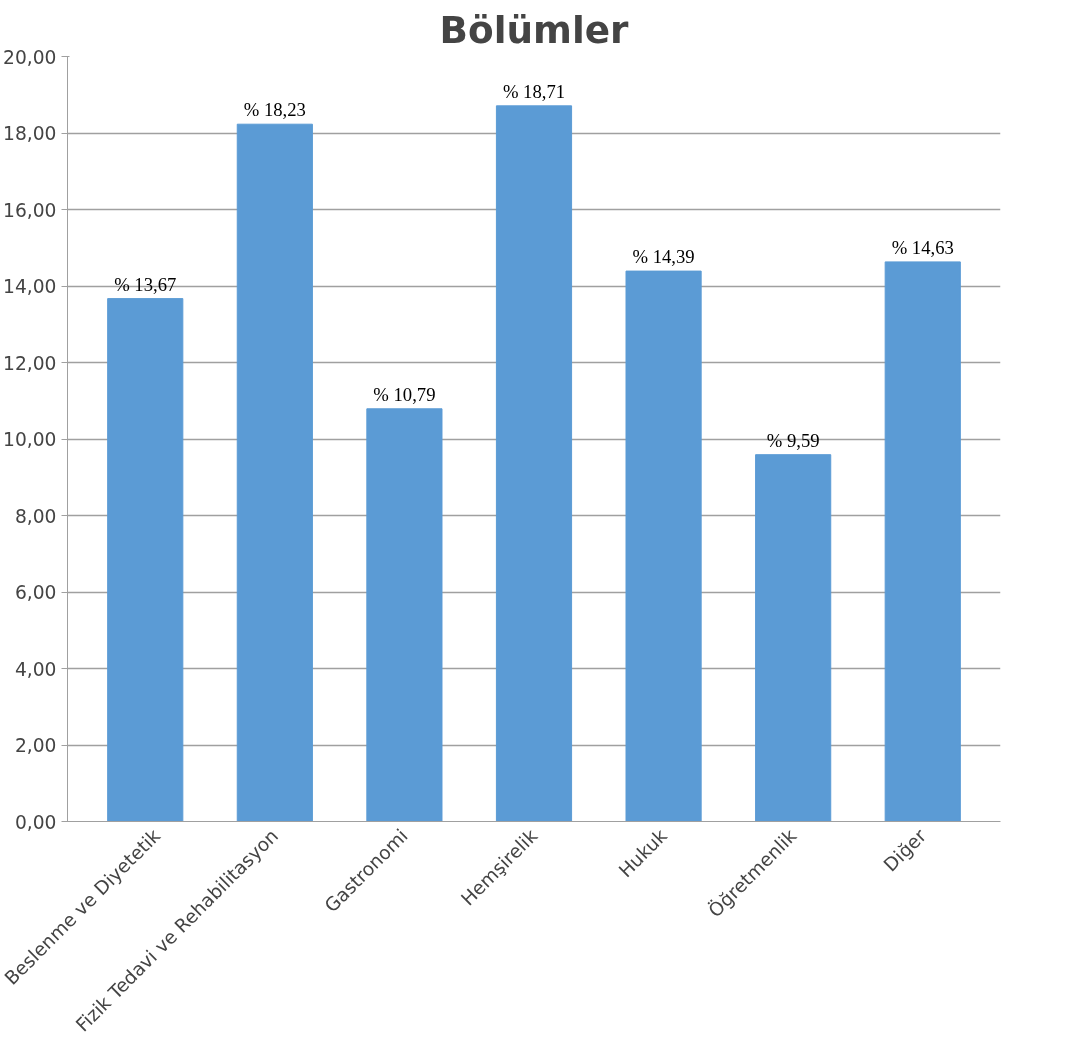  Describe the element at coordinates (793, 440) in the screenshot. I see `data-label: % 9,59` at that location.